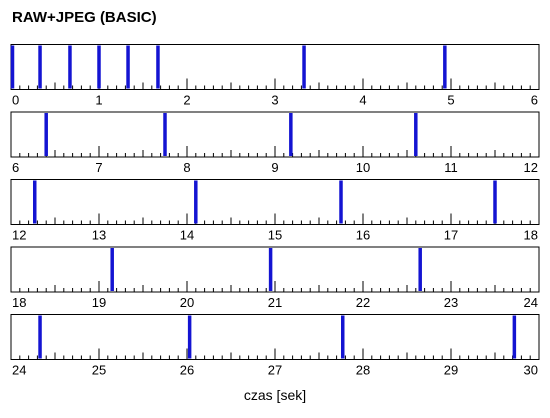 Image resolution: width=550 pixels, height=418 pixels. What do you see at coordinates (275, 395) in the screenshot?
I see `x-axis-label: czas [sek]` at bounding box center [275, 395].